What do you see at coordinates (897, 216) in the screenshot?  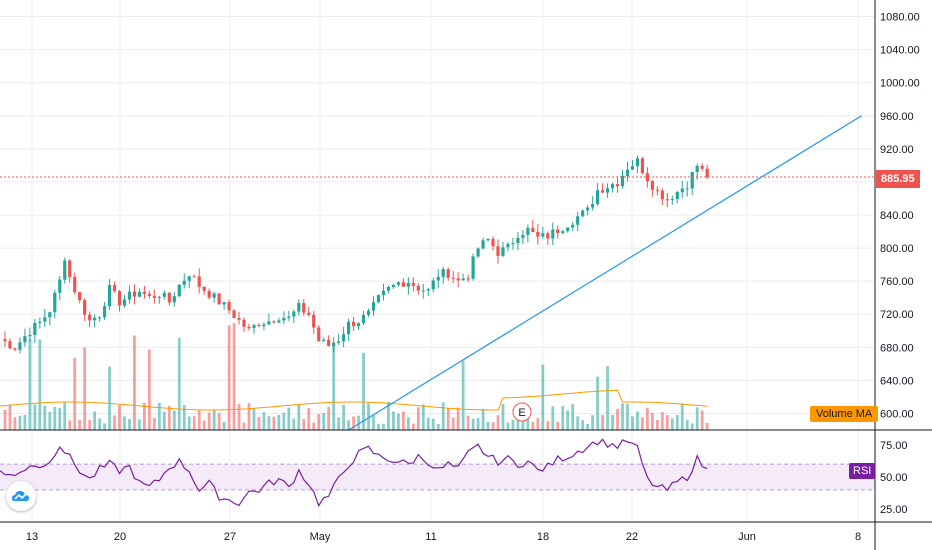 I see `y-tick-label: 840.00` at bounding box center [897, 216].